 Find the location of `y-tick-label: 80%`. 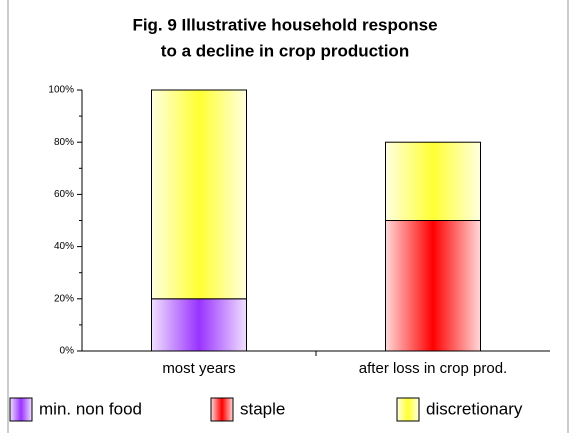

y-tick-label: 80% is located at coordinates (64, 142).